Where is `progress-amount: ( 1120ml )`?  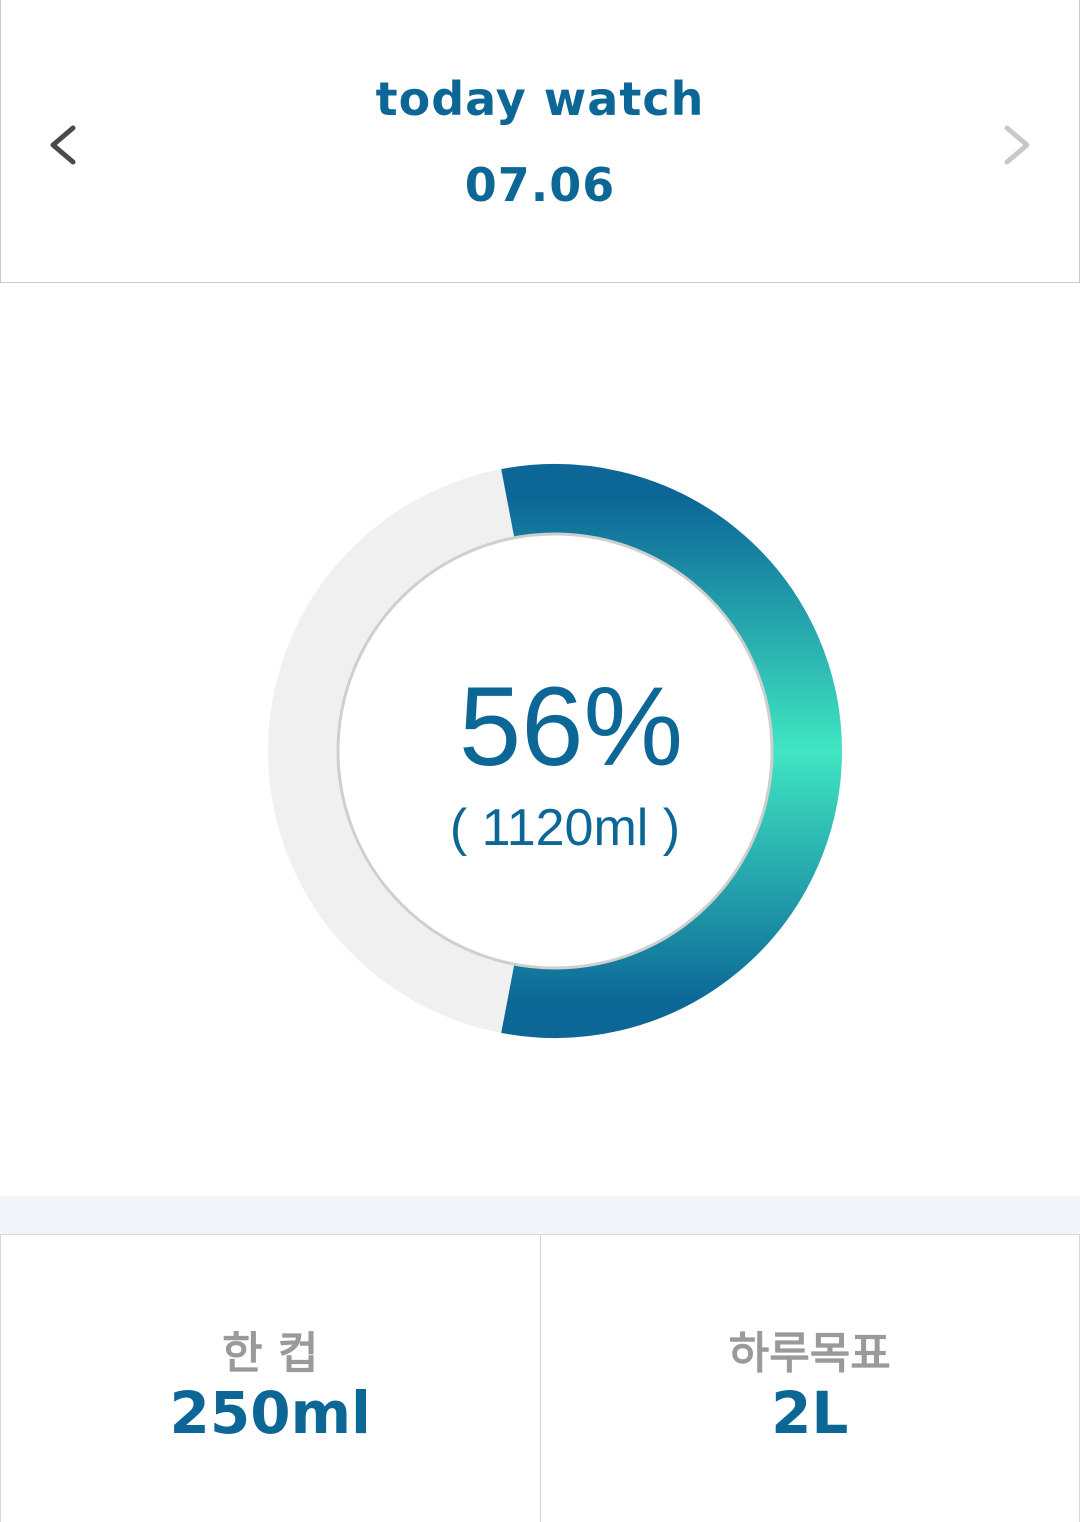
progress-amount: ( 1120ml ) is located at coordinates (565, 828).